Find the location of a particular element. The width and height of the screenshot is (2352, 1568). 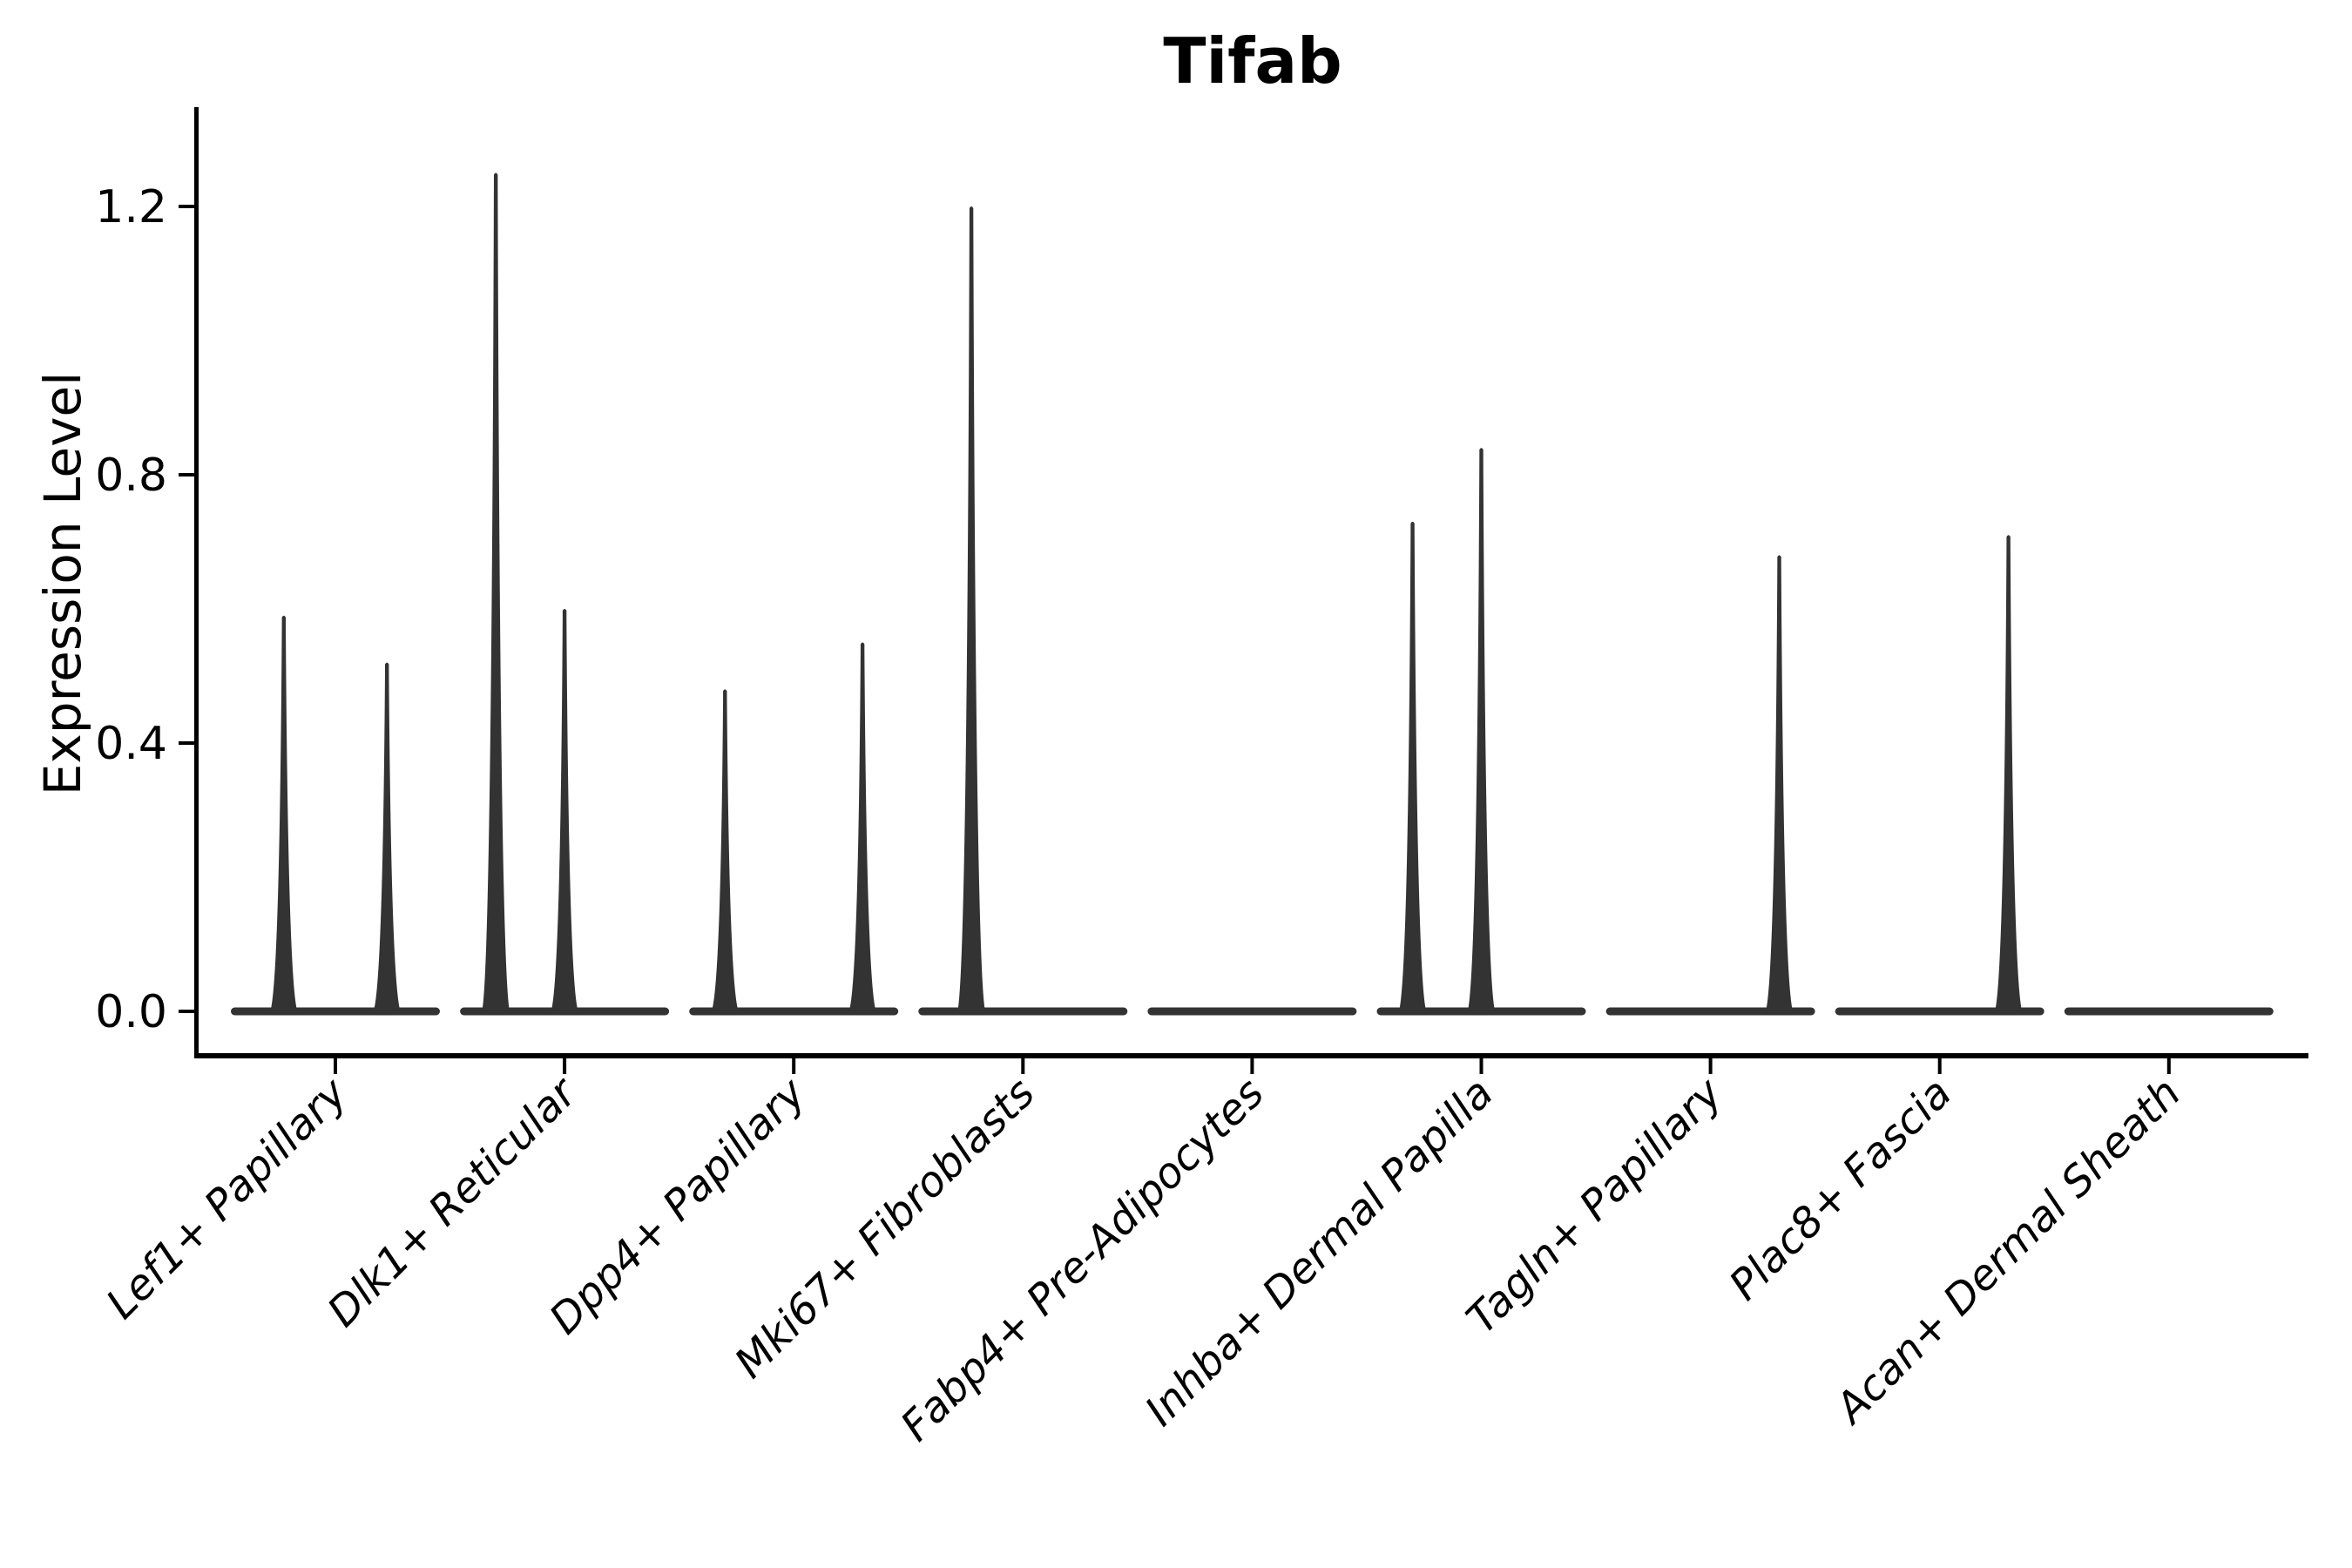

y-tick-label: 0.0 is located at coordinates (131, 1012).